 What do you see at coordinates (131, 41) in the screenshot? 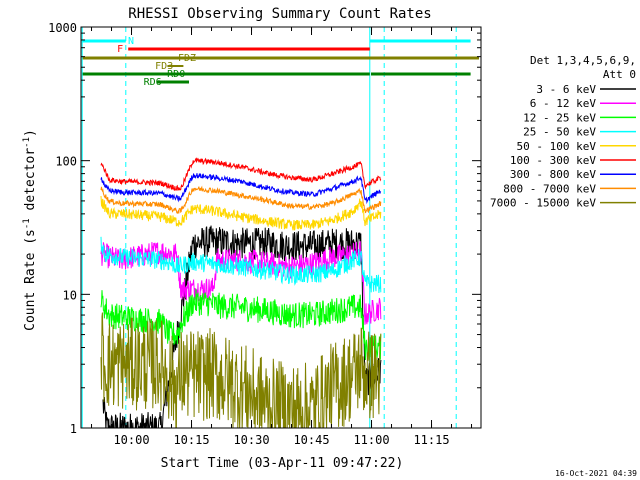
I see `flag-label: N` at bounding box center [131, 41].